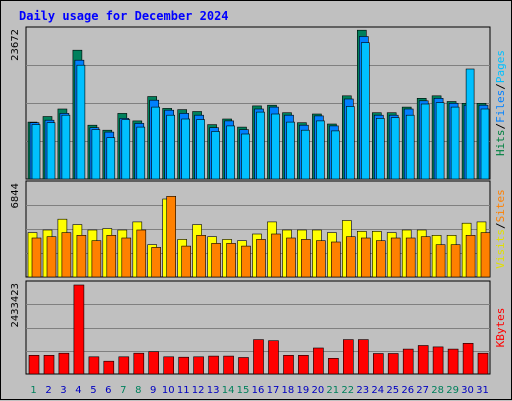 The height and width of the screenshot is (401, 512). What do you see at coordinates (422, 390) in the screenshot?
I see `x-tick-27: 27` at bounding box center [422, 390].